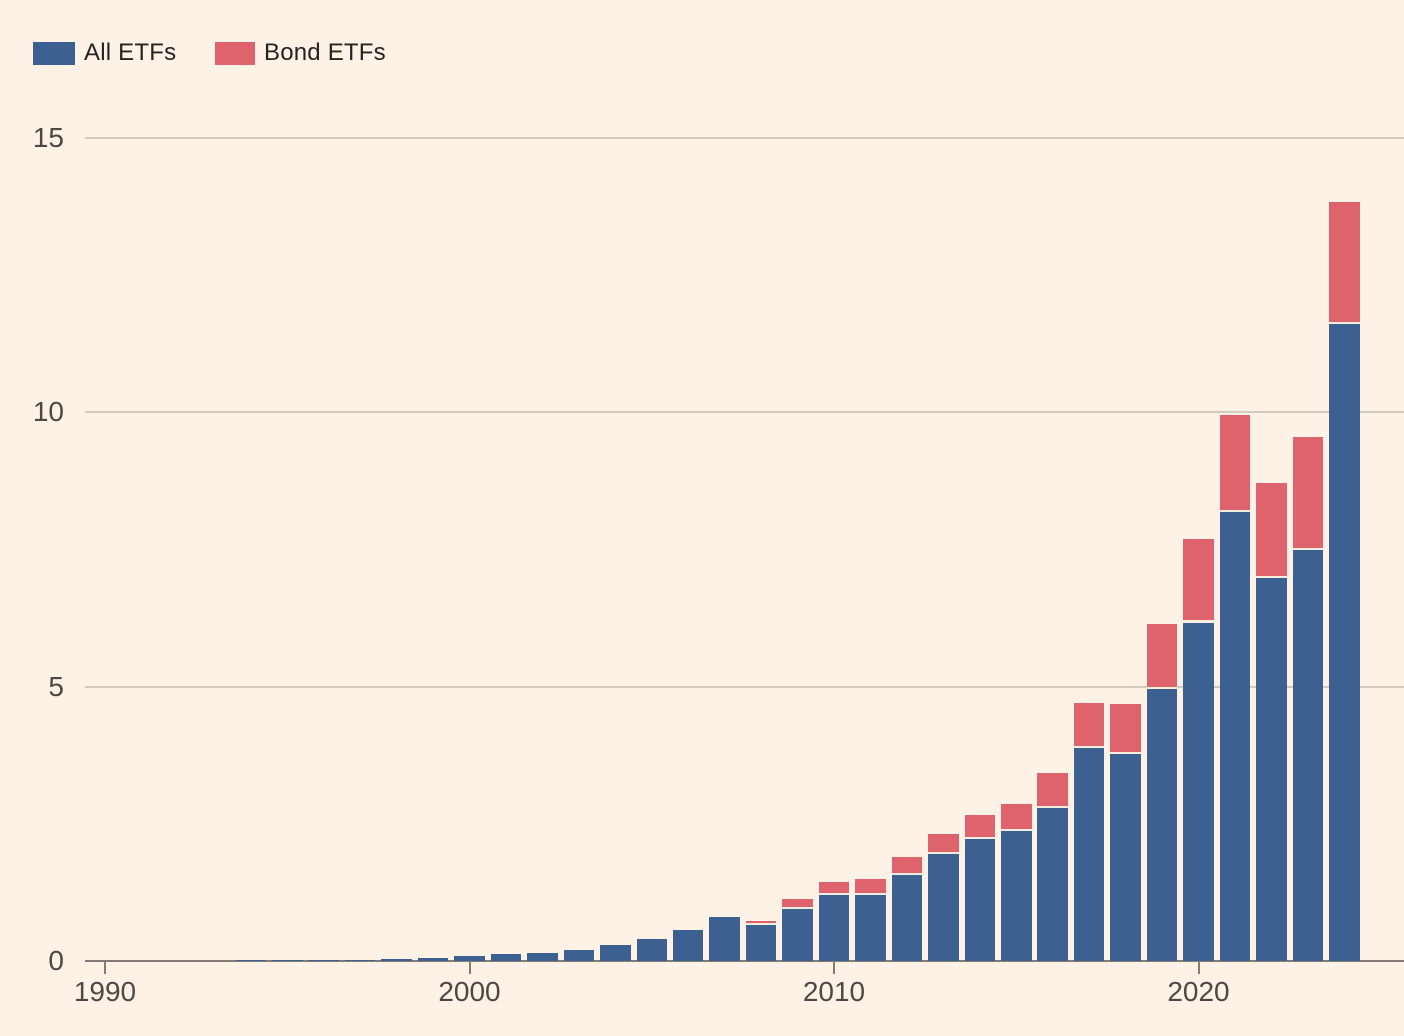 Image resolution: width=1404 pixels, height=1036 pixels. I want to click on all-etfs-legend-label: All ETFs, so click(130, 52).